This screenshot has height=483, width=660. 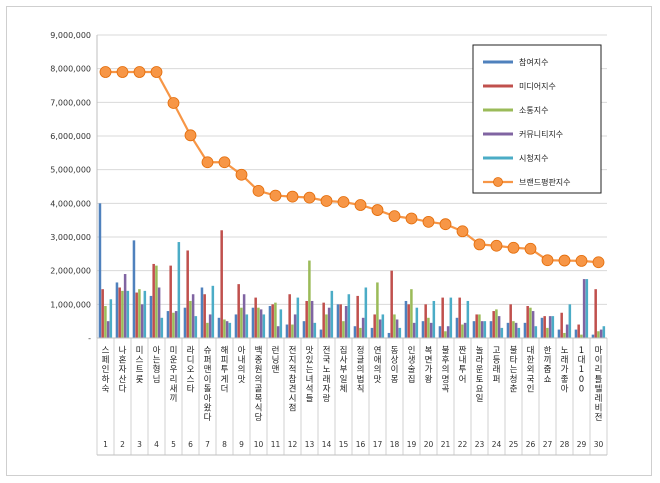 I want to click on category-index-16: 16, so click(x=361, y=444).